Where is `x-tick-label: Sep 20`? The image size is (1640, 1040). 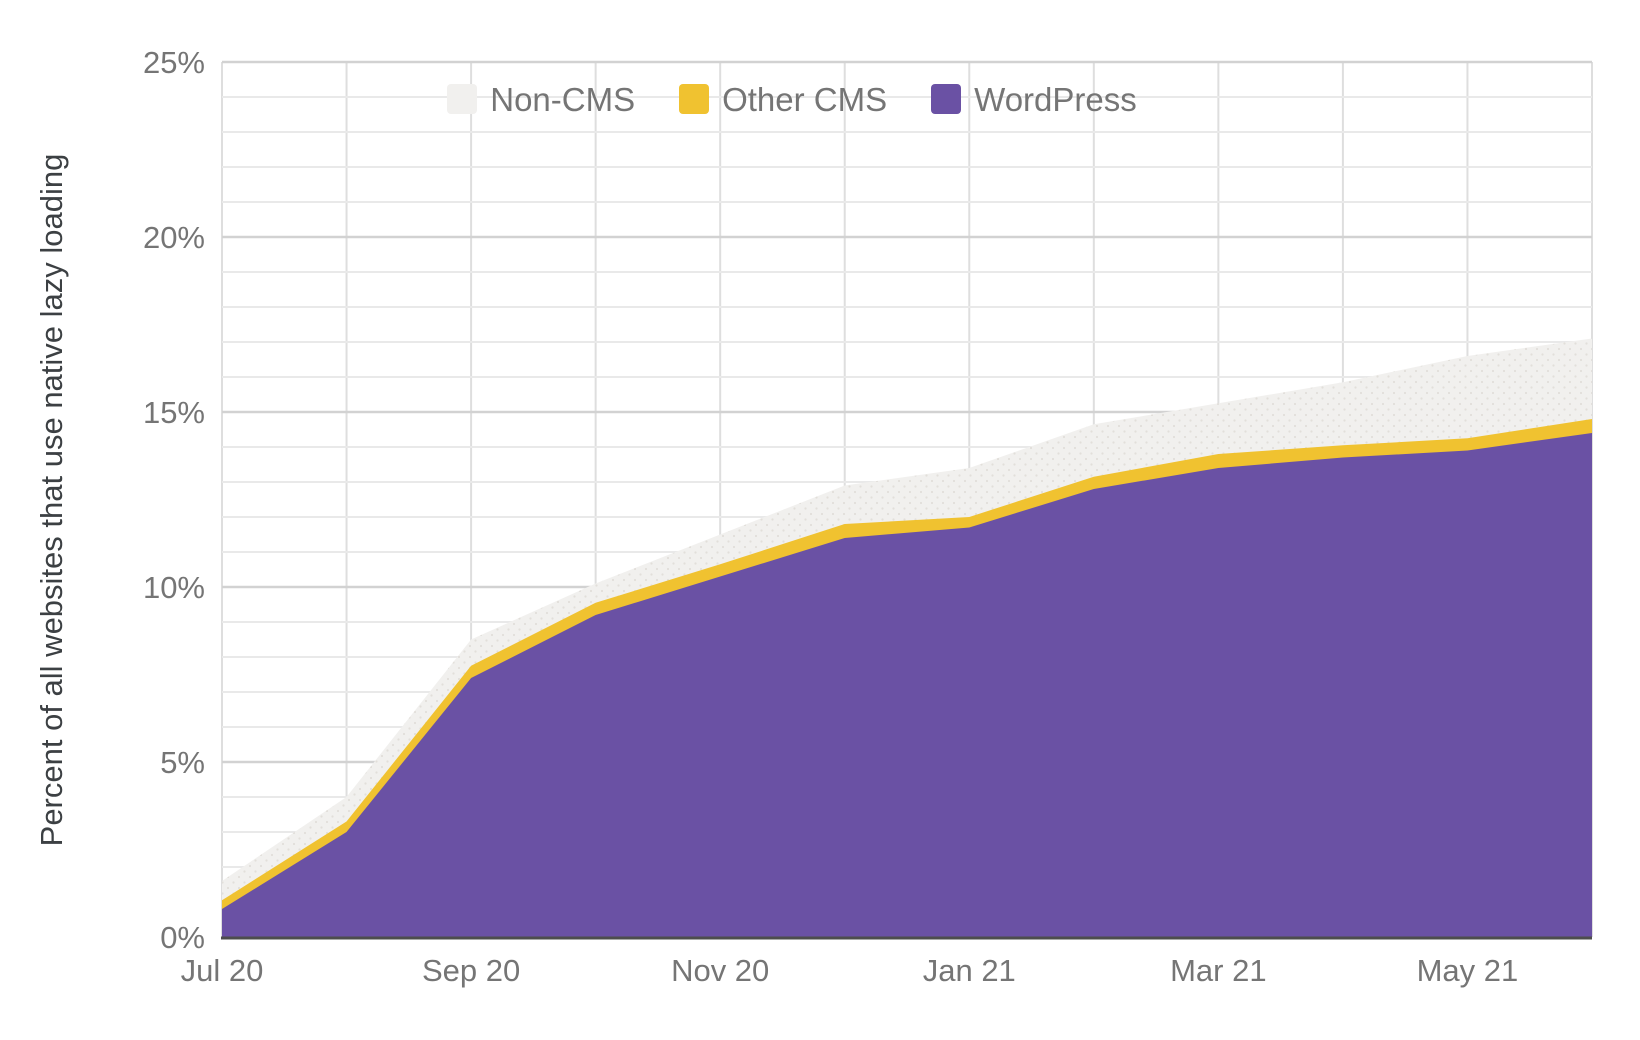
x-tick-label: Sep 20 is located at coordinates (471, 970).